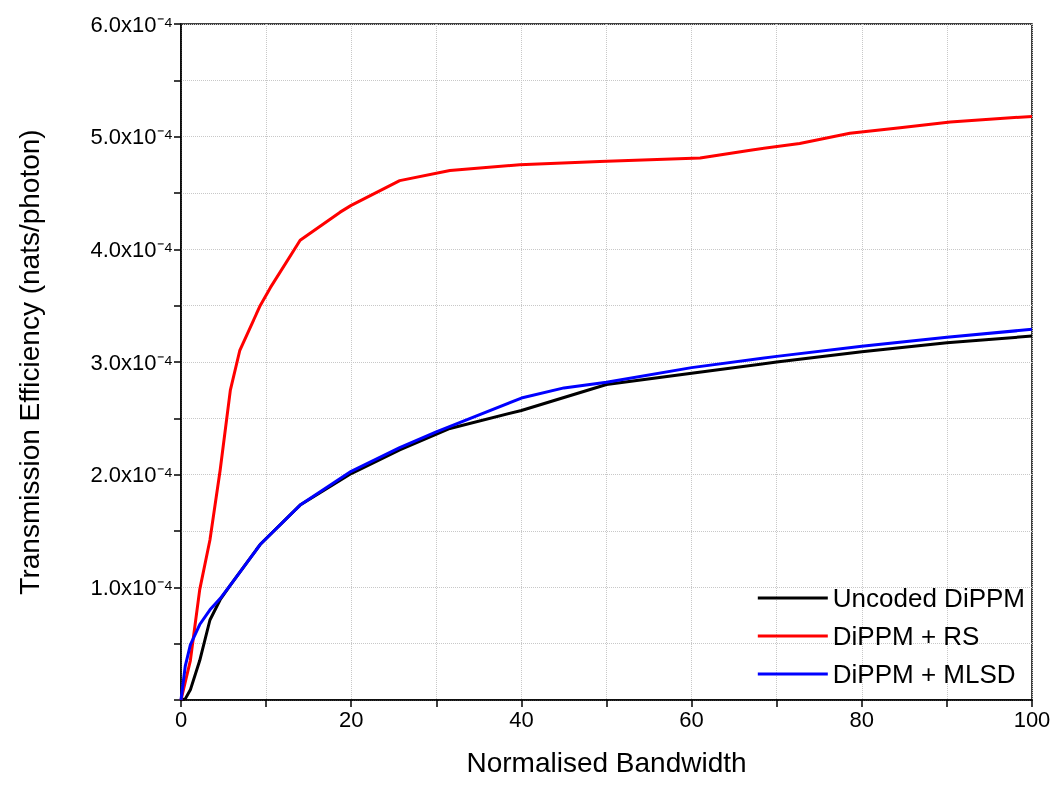 This screenshot has width=1060, height=800. Describe the element at coordinates (131, 249) in the screenshot. I see `y-tick-label: 4.0x10⁻⁴` at that location.